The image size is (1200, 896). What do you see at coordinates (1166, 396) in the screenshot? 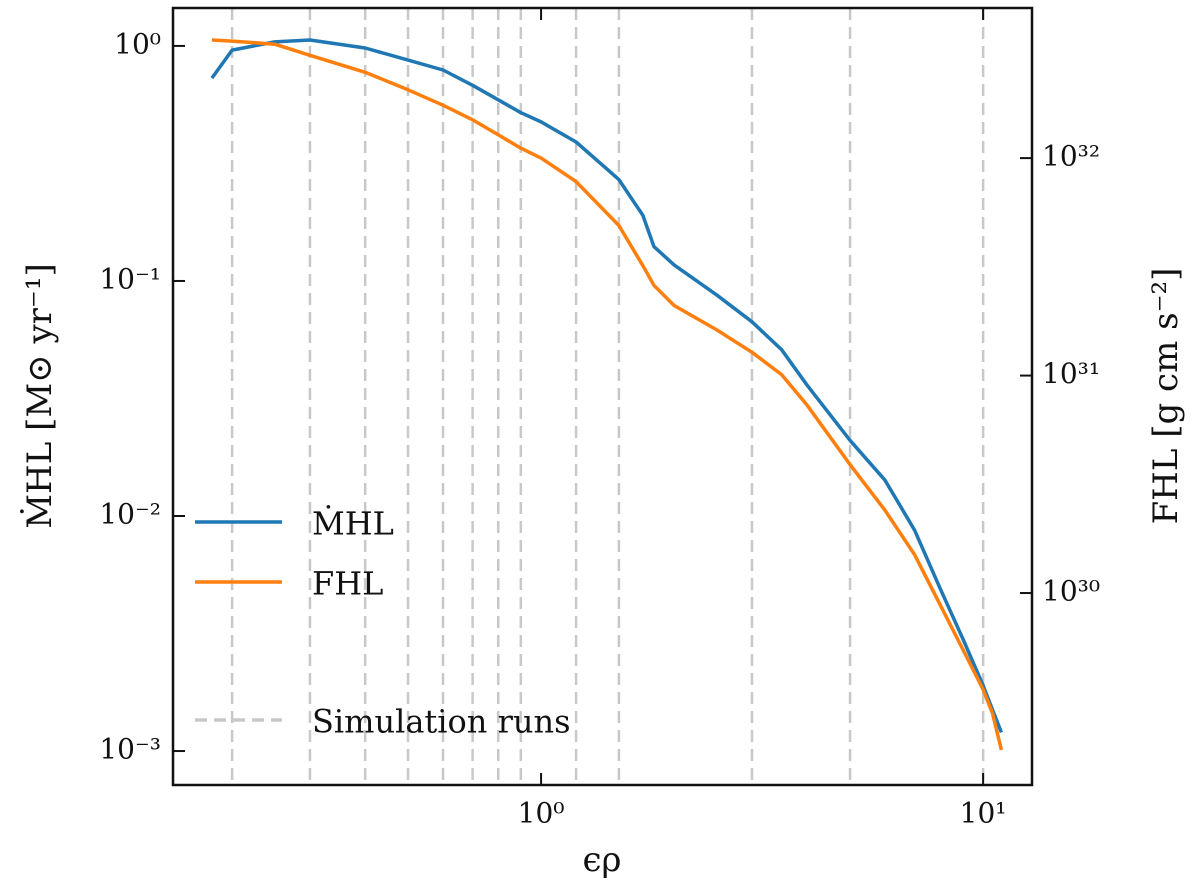
I see `y2-axis-label: FHL [g cm s⁻²]` at bounding box center [1166, 396].